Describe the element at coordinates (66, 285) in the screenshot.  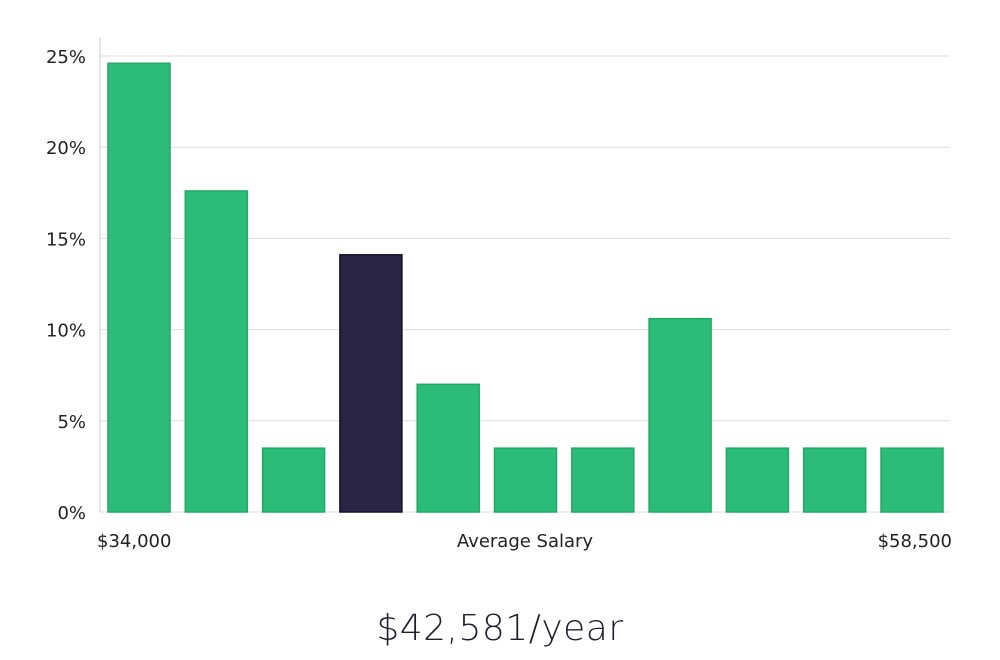
I see `y-tick-labels: 0% 5% 10% 15% 20% 25%` at that location.